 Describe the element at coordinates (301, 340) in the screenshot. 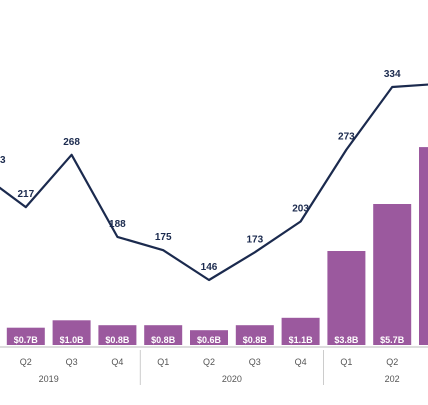

I see `bar-label-7: $1.1B` at that location.